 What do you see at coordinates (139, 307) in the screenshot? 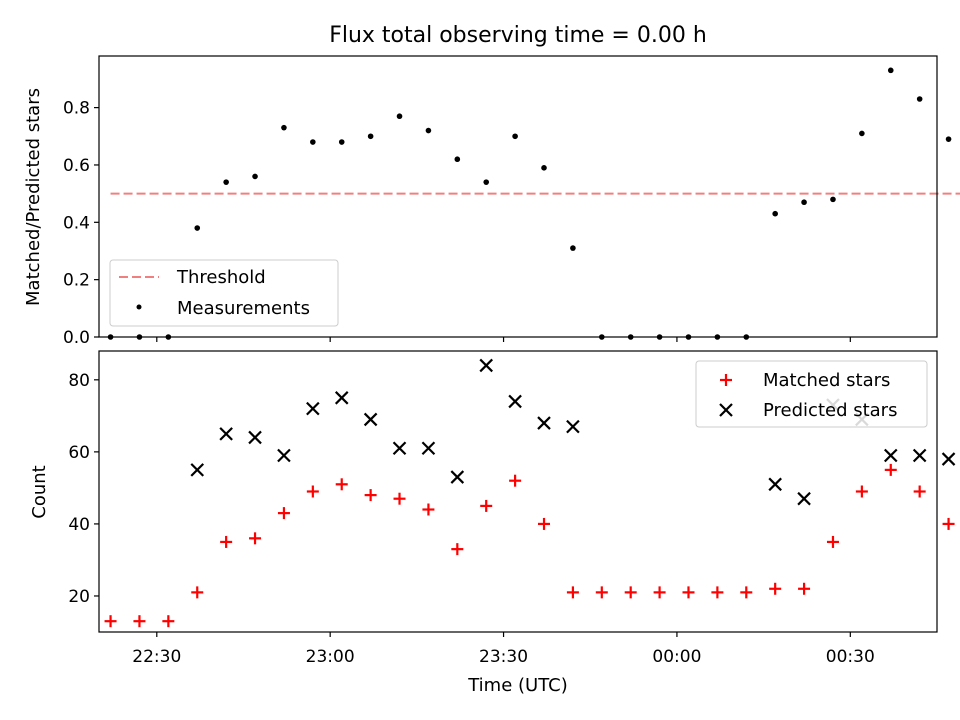
I see `measurements-legend-swatch` at bounding box center [139, 307].